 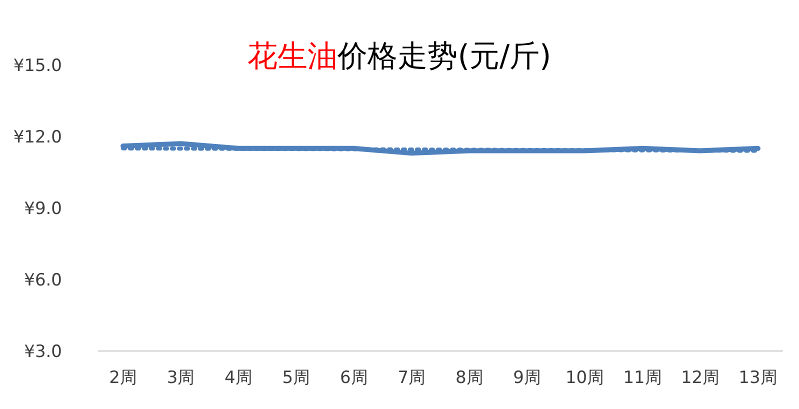 I want to click on x-tick-label: 8周, so click(x=469, y=378).